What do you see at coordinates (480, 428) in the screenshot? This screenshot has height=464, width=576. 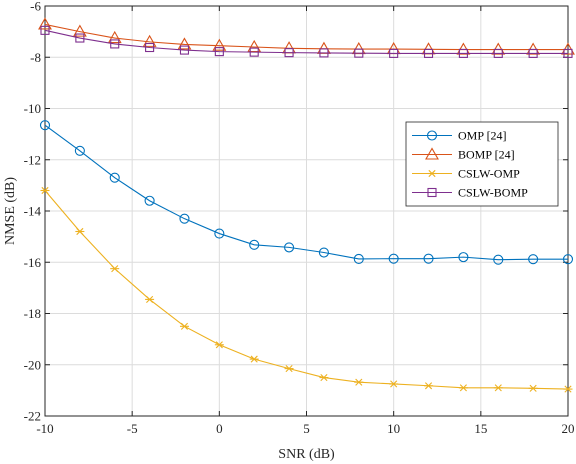 I see `x-tick-label: 15` at bounding box center [480, 428].